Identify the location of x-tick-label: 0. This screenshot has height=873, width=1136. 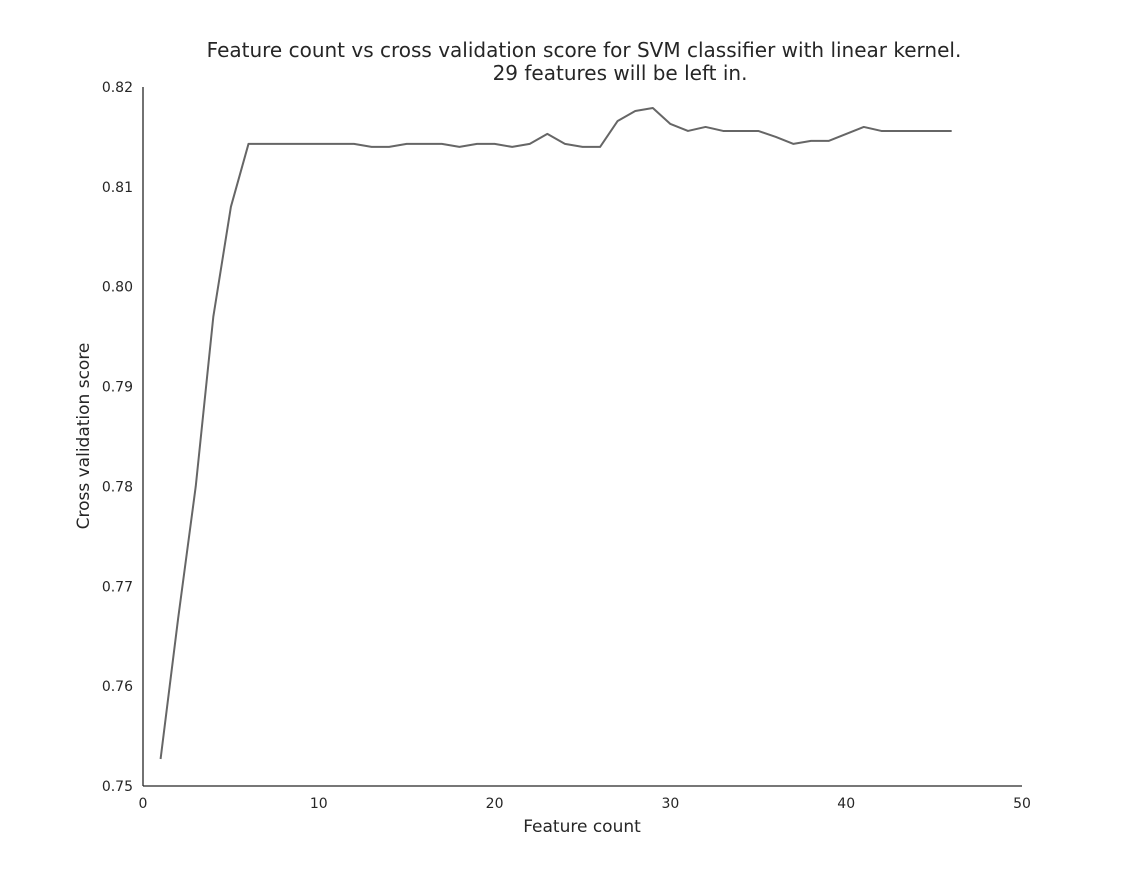
(143, 804).